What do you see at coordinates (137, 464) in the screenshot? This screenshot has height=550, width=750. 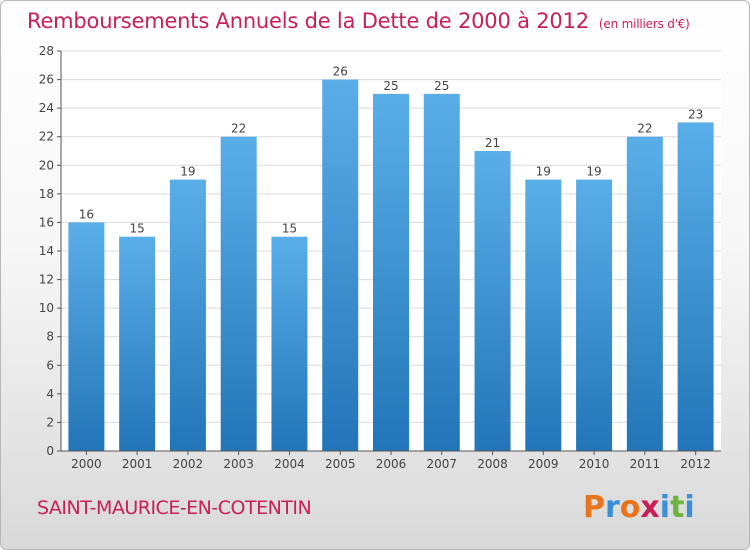 I see `x-tick-label: 2001` at bounding box center [137, 464].